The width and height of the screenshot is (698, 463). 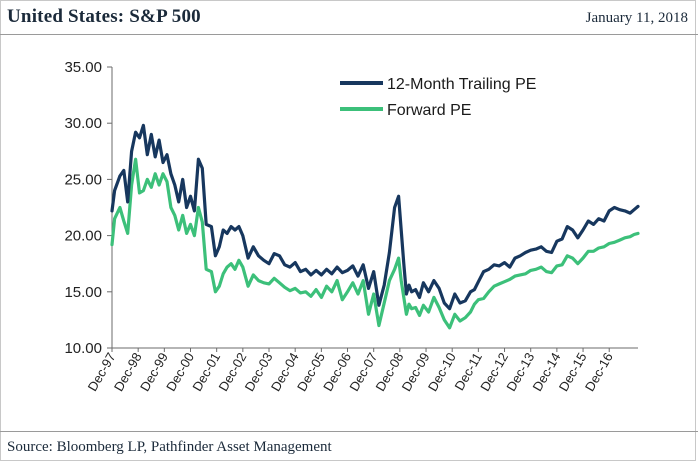 What do you see at coordinates (83, 348) in the screenshot?
I see `y-tick-label: 10.00` at bounding box center [83, 348].